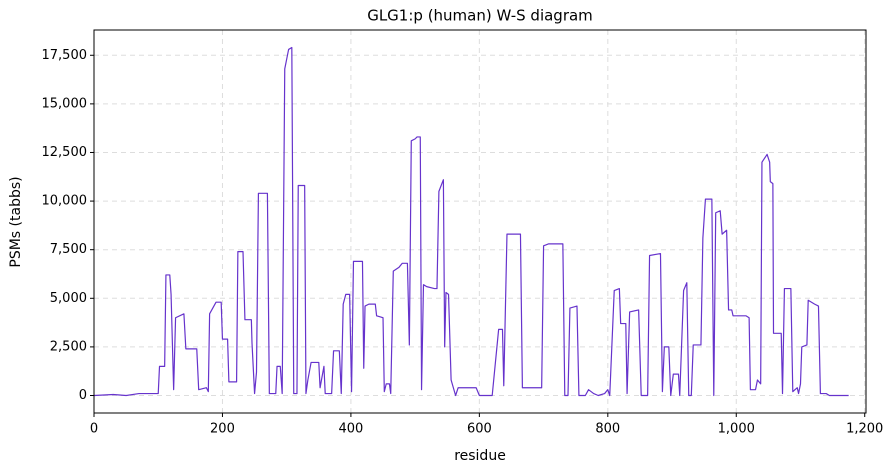 This screenshot has width=896, height=474. I want to click on x-tick-label: 0, so click(94, 429).